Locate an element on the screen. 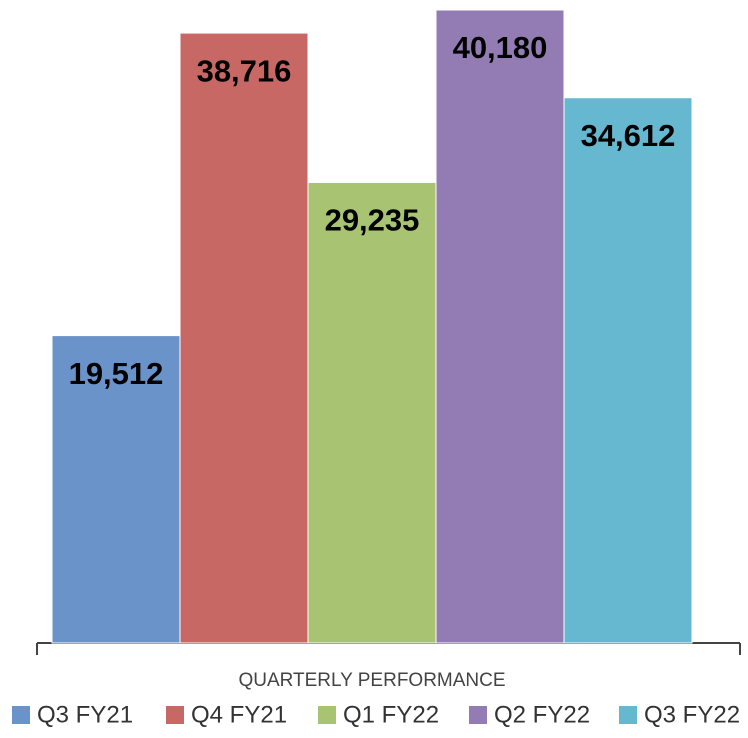  data-label: 38,716 is located at coordinates (244, 70).